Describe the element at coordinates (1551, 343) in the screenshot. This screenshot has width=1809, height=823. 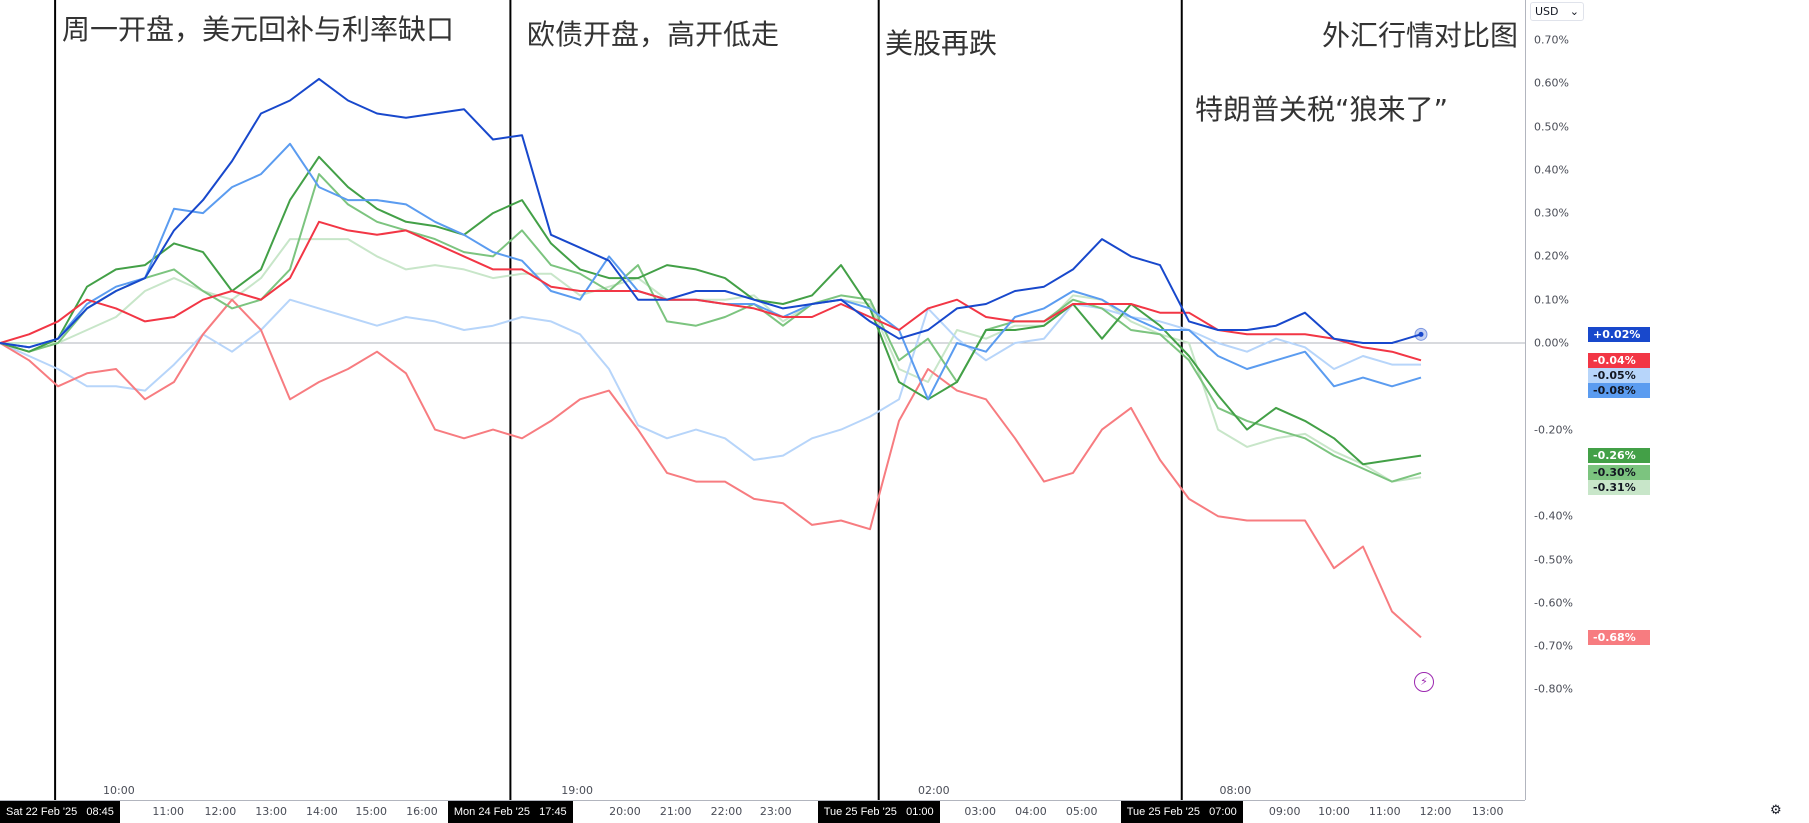
I see `y-tick-label: 0.00%` at that location.